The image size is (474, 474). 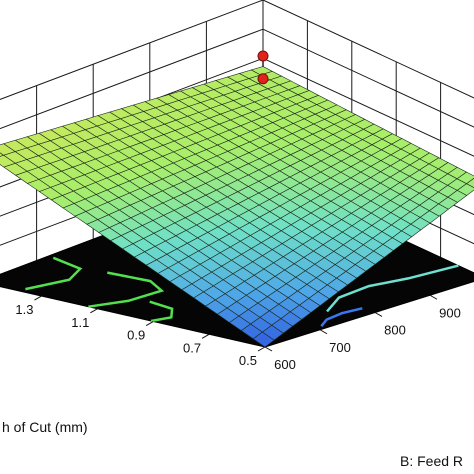 What do you see at coordinates (450, 312) in the screenshot?
I see `x-tick-label: 900` at bounding box center [450, 312].